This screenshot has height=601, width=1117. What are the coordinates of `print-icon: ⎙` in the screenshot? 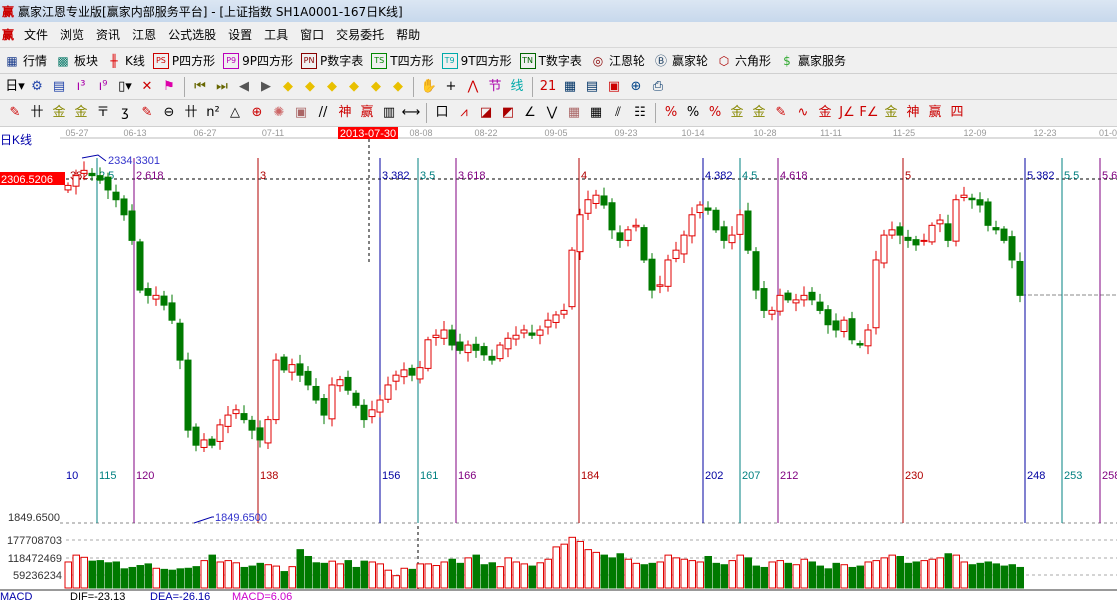 It's located at (658, 86).